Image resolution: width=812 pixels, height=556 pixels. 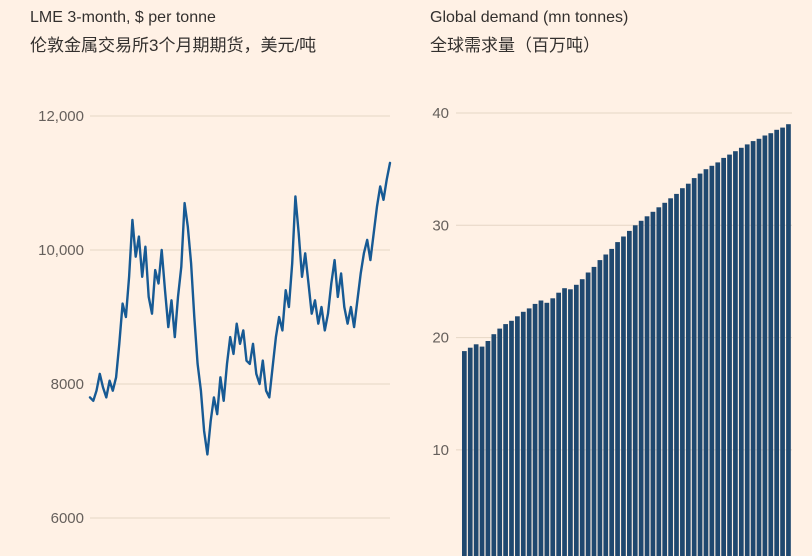 I want to click on y-tick-label: 20, so click(x=440, y=338).